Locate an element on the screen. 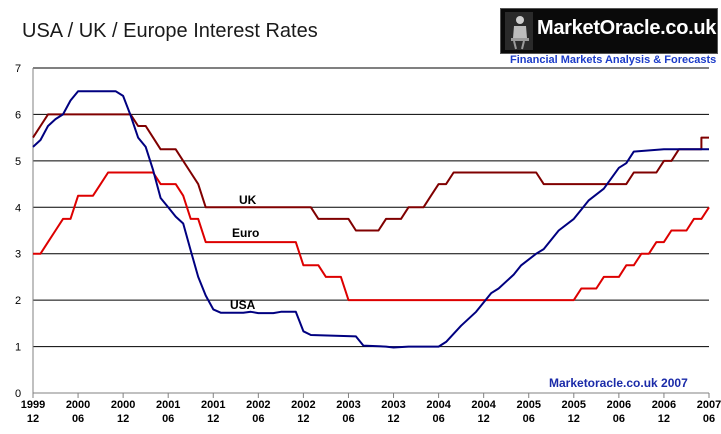  y-tick-label: 5 is located at coordinates (18, 162).